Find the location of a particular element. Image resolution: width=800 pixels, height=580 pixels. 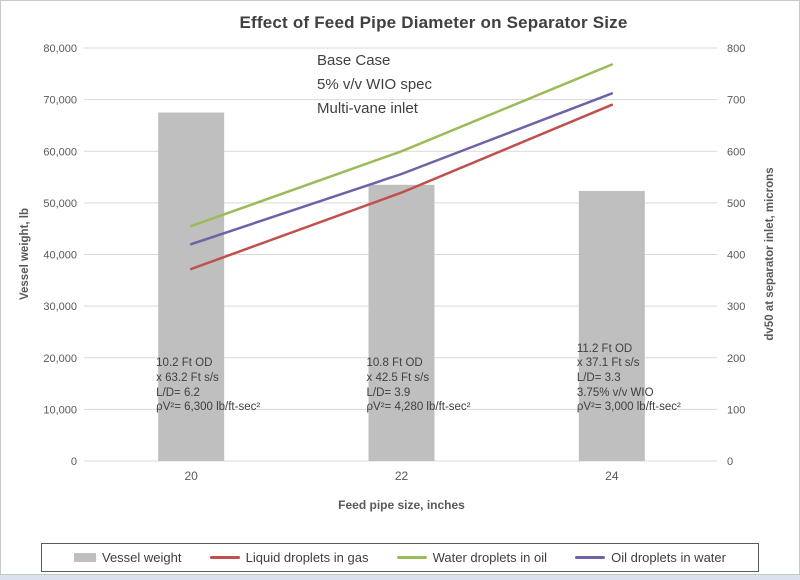

bar-annotation-line: ρV²= 4,280 lb/ft-sec² is located at coordinates (418, 407).